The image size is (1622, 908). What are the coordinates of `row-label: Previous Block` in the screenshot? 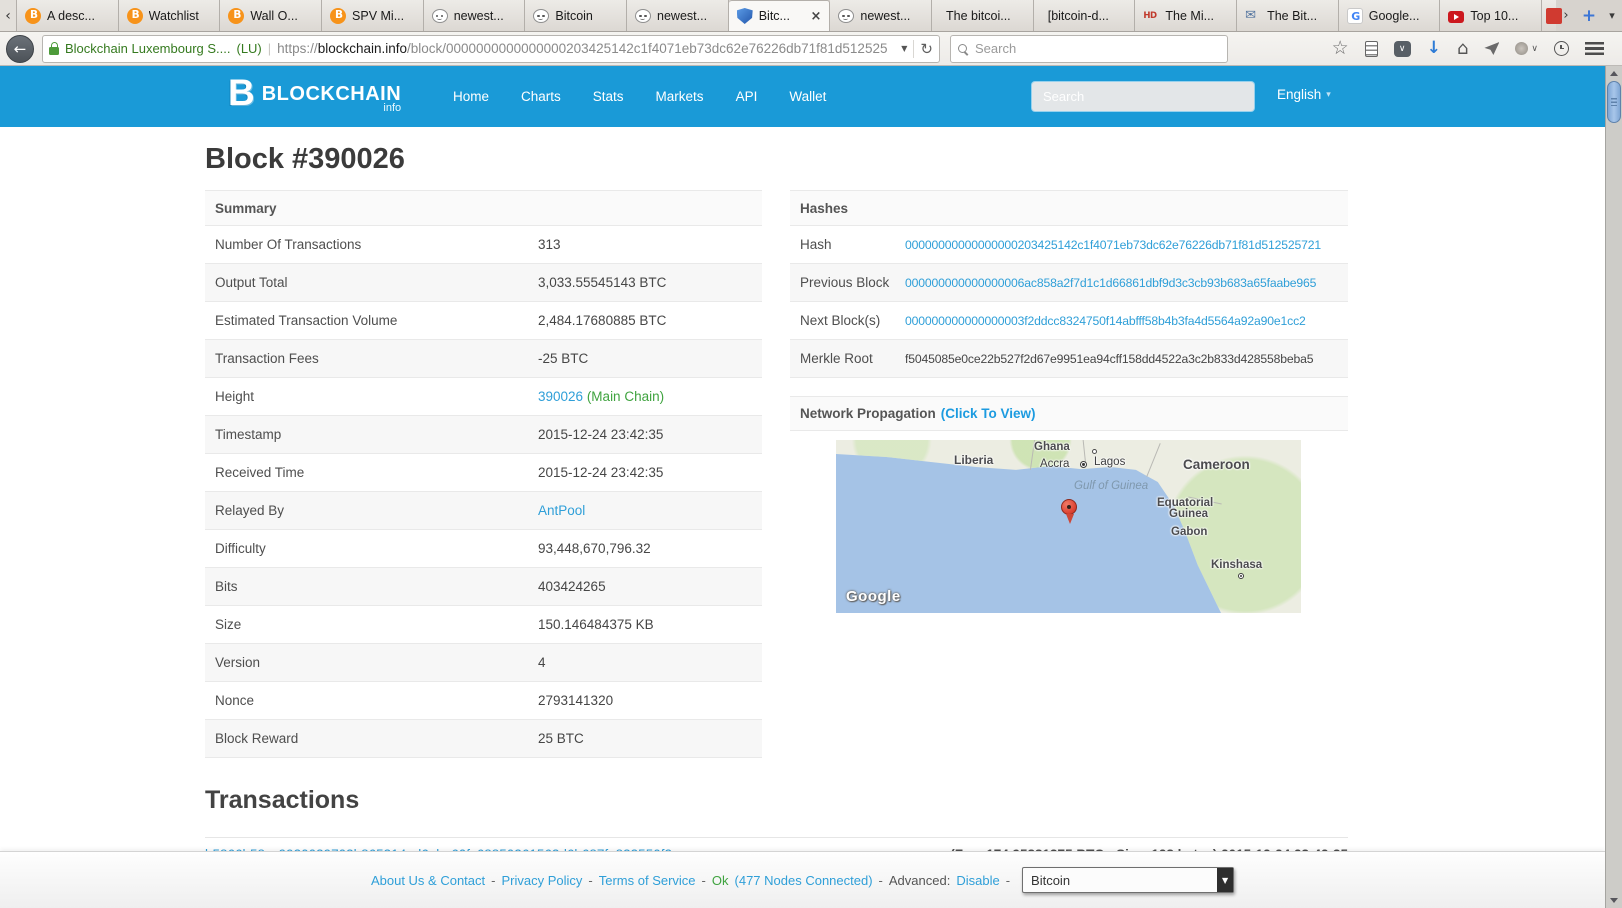 It's located at (845, 282).